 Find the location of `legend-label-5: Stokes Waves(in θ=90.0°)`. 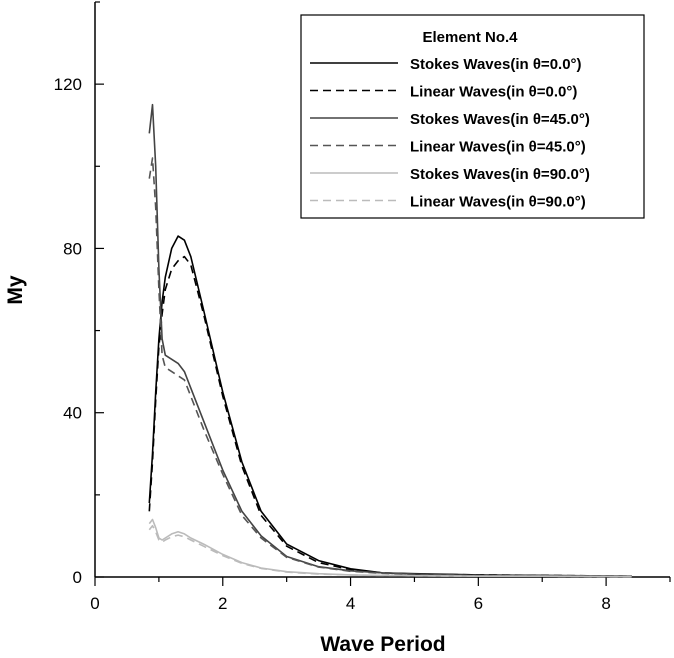

legend-label-5: Stokes Waves(in θ=90.0°) is located at coordinates (500, 174).